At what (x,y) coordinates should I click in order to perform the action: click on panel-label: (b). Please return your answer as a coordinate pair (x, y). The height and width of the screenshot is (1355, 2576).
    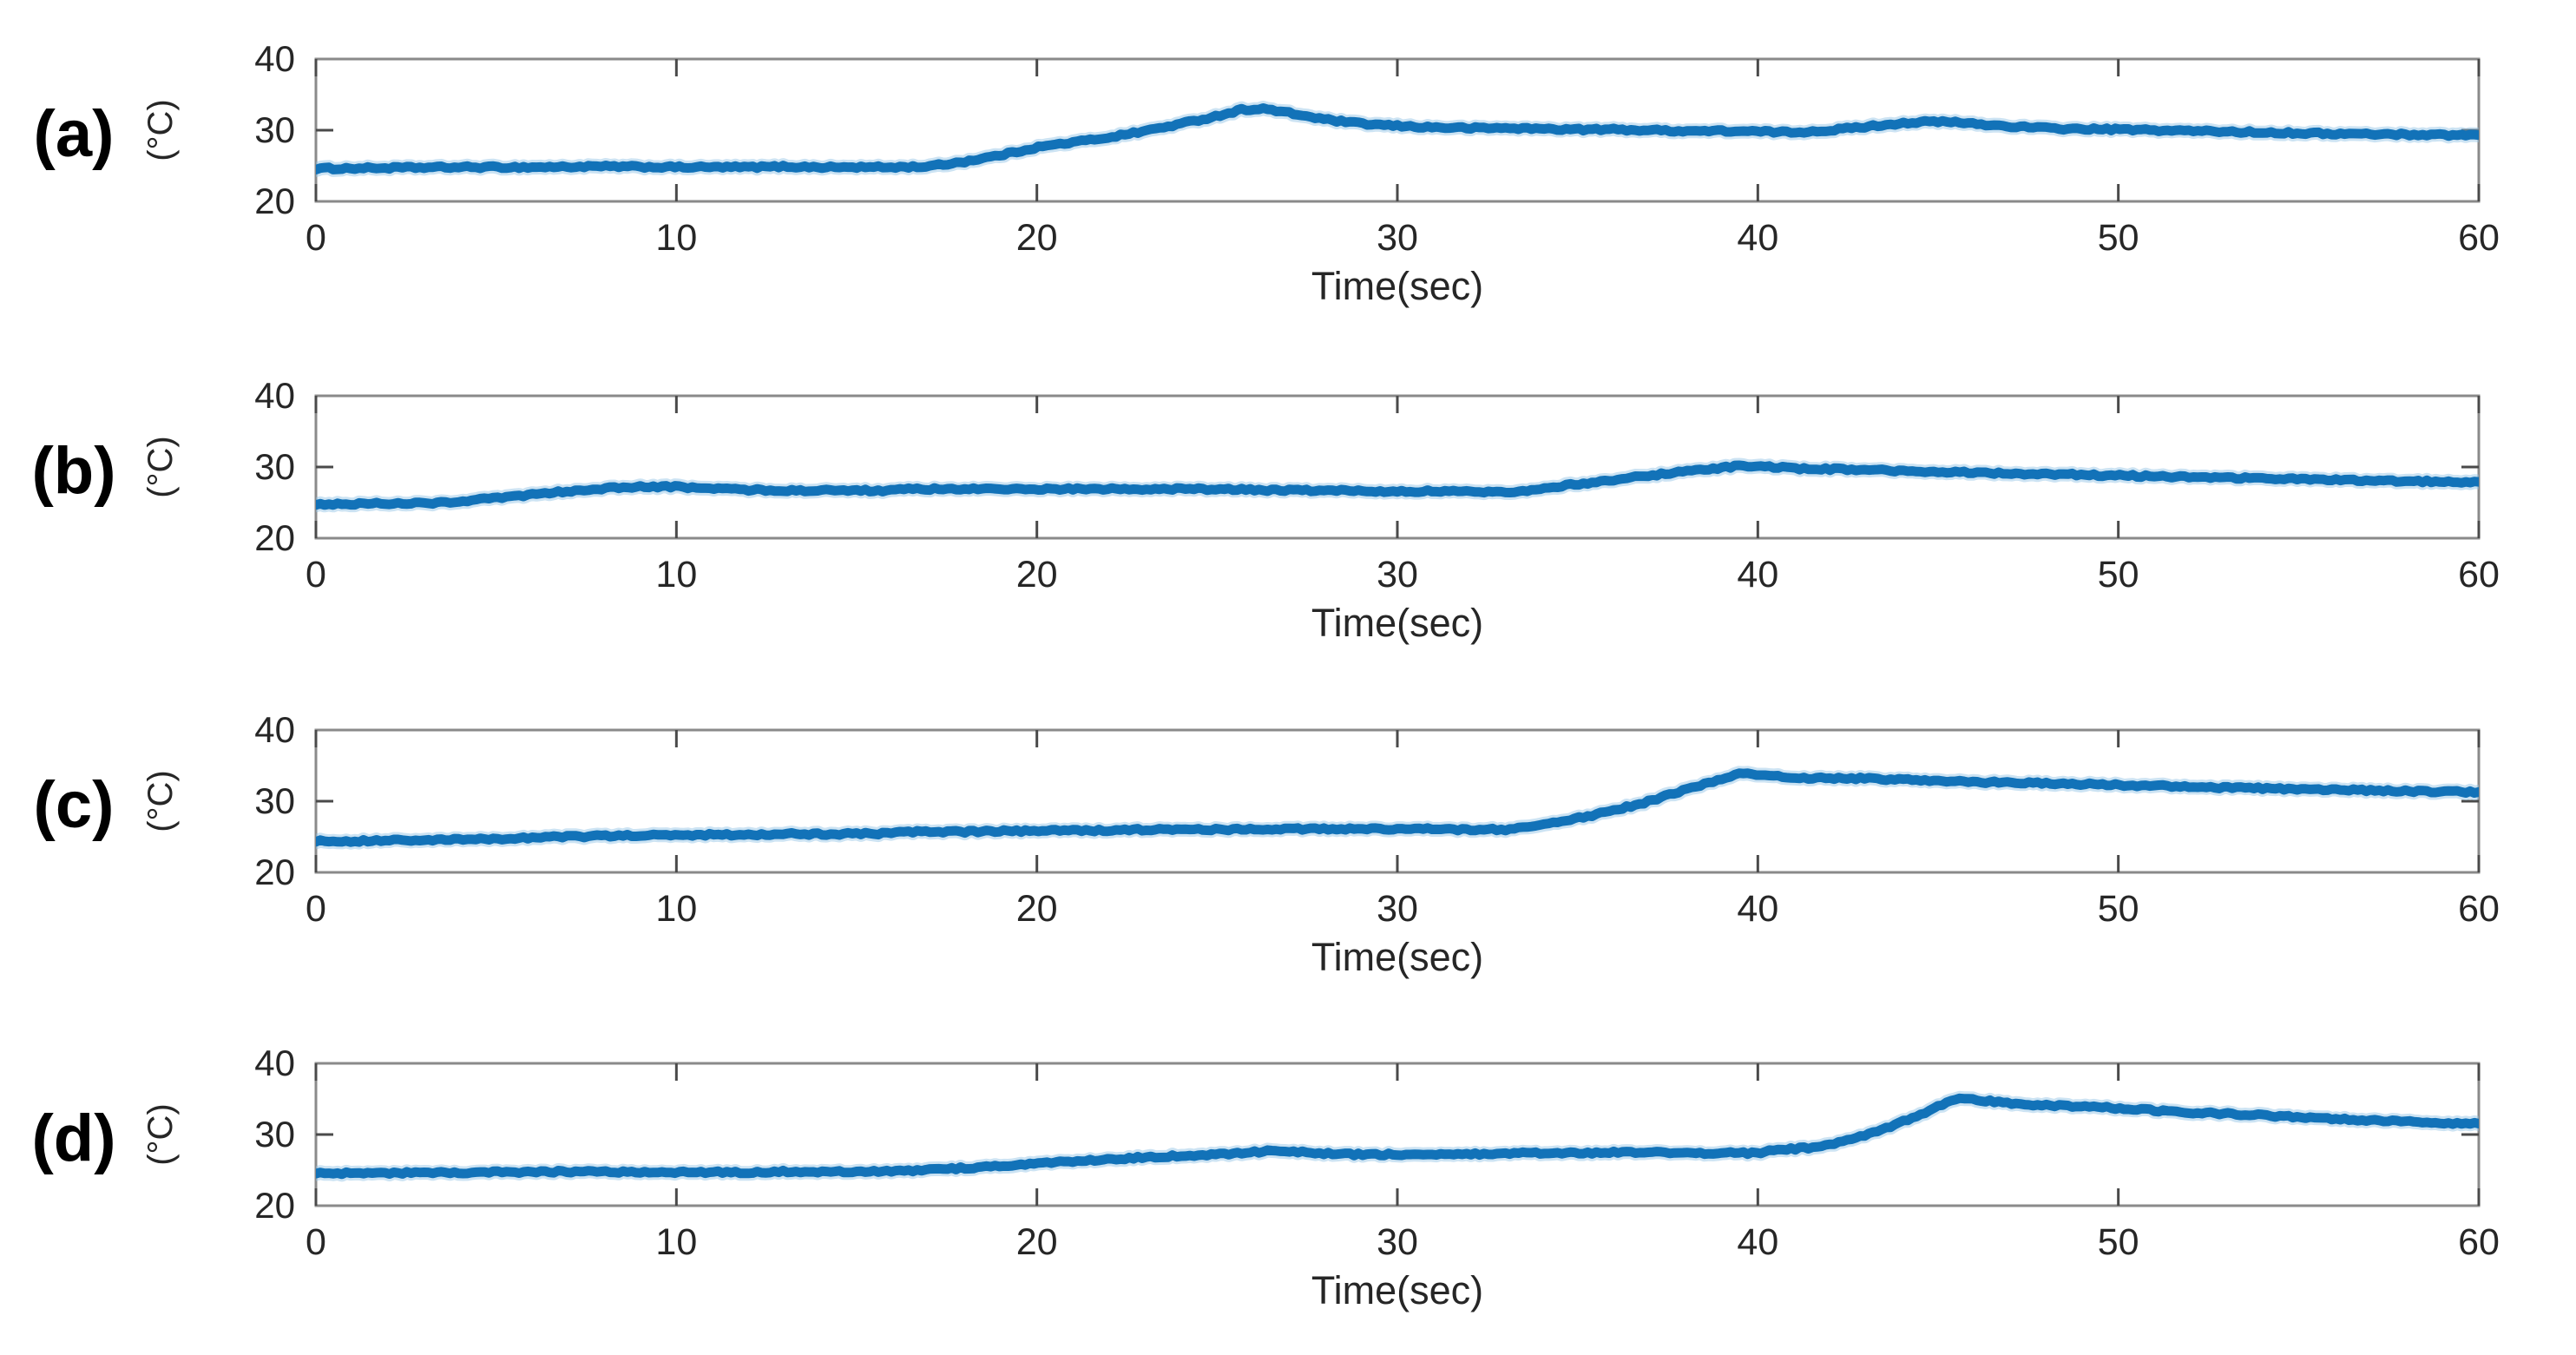
    Looking at the image, I should click on (73, 471).